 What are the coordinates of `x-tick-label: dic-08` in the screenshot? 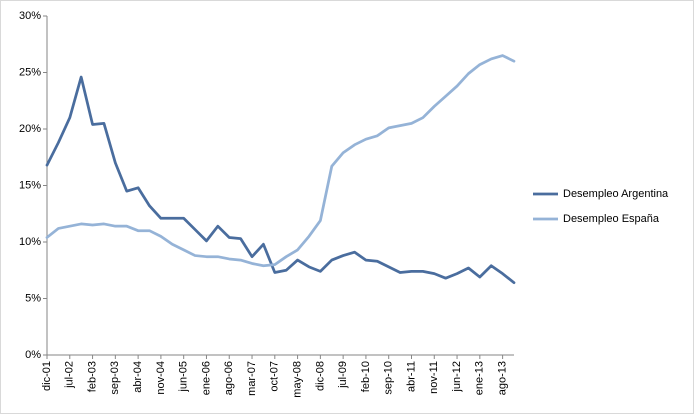 It's located at (320, 376).